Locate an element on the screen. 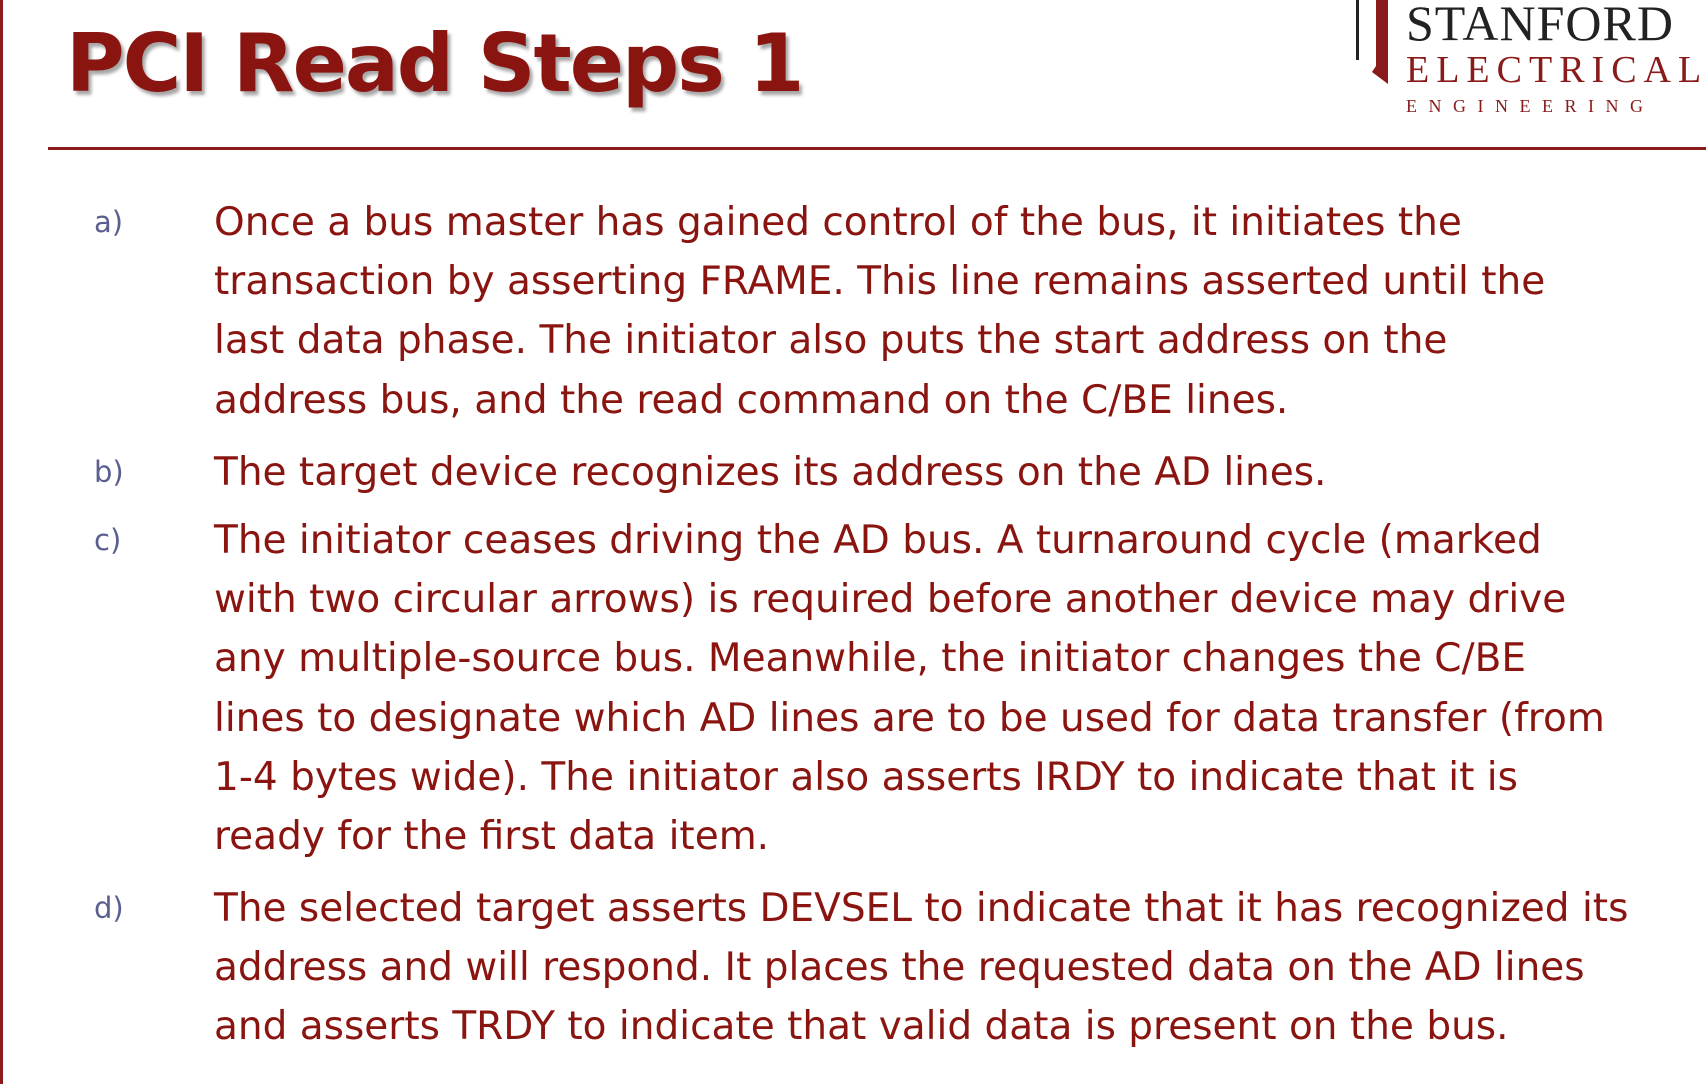 The image size is (1706, 1084). logo-engineering: ENGINEERING is located at coordinates (1530, 106).